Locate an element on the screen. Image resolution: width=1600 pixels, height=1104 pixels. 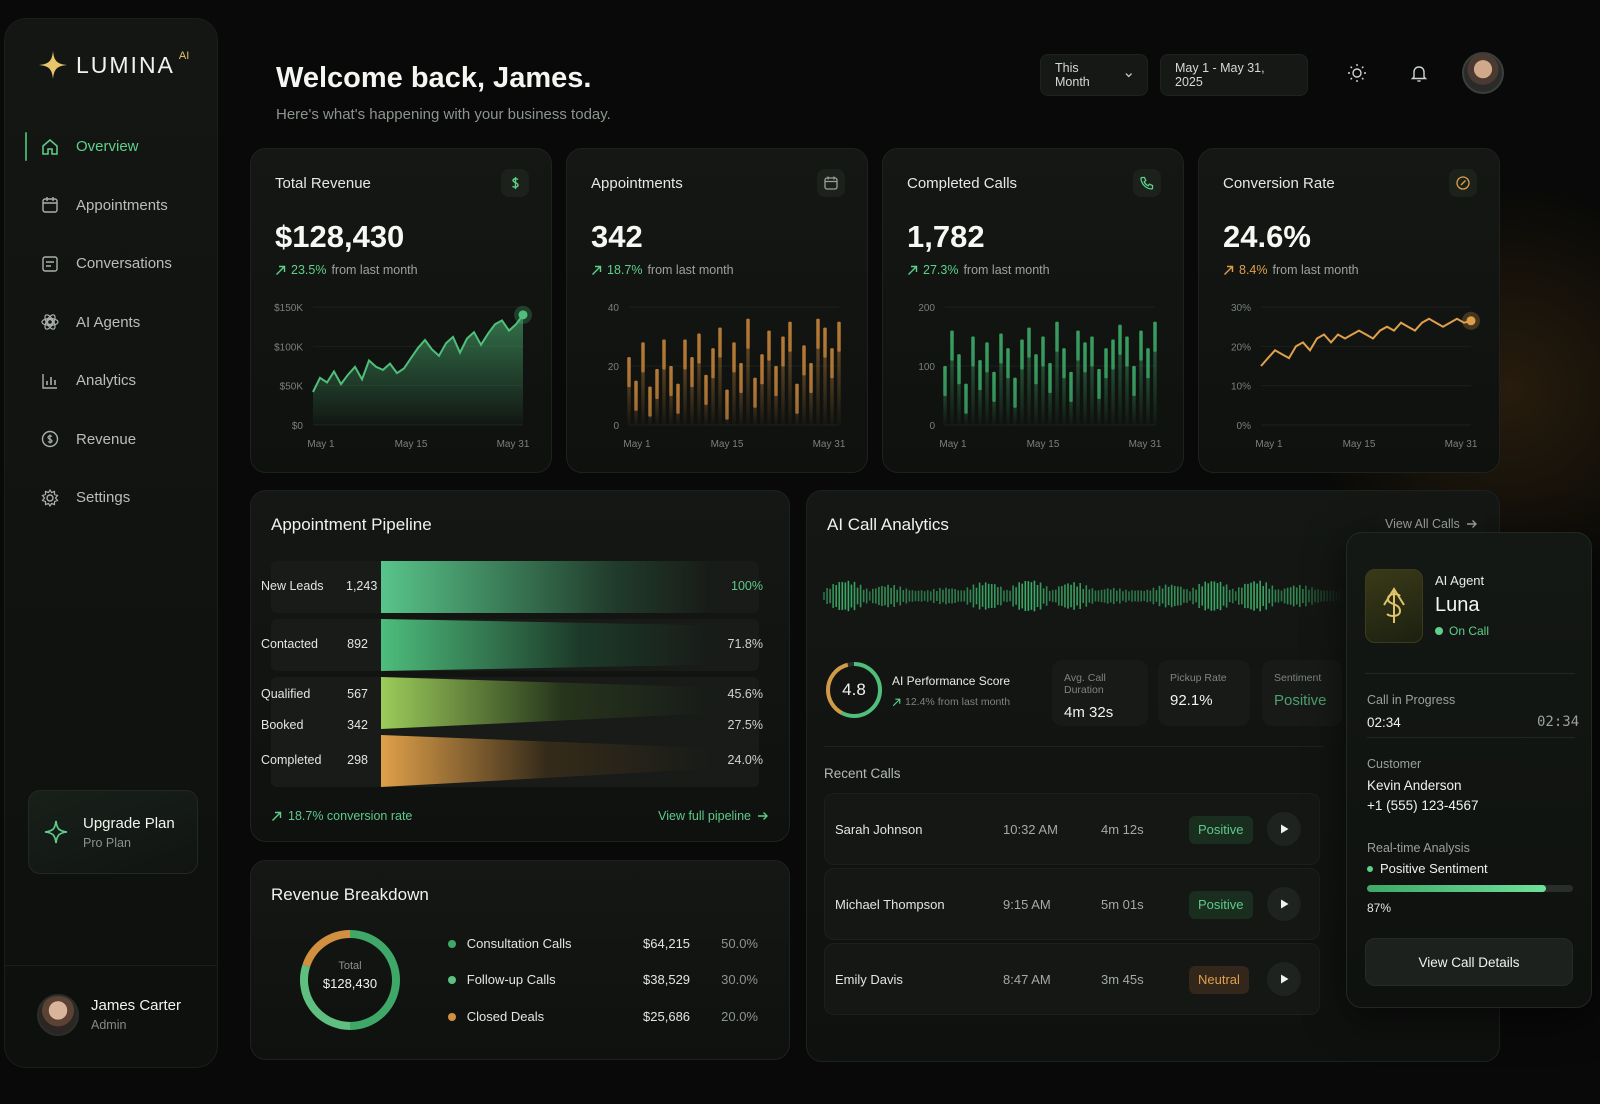
profile-avatar is located at coordinates (1483, 73).